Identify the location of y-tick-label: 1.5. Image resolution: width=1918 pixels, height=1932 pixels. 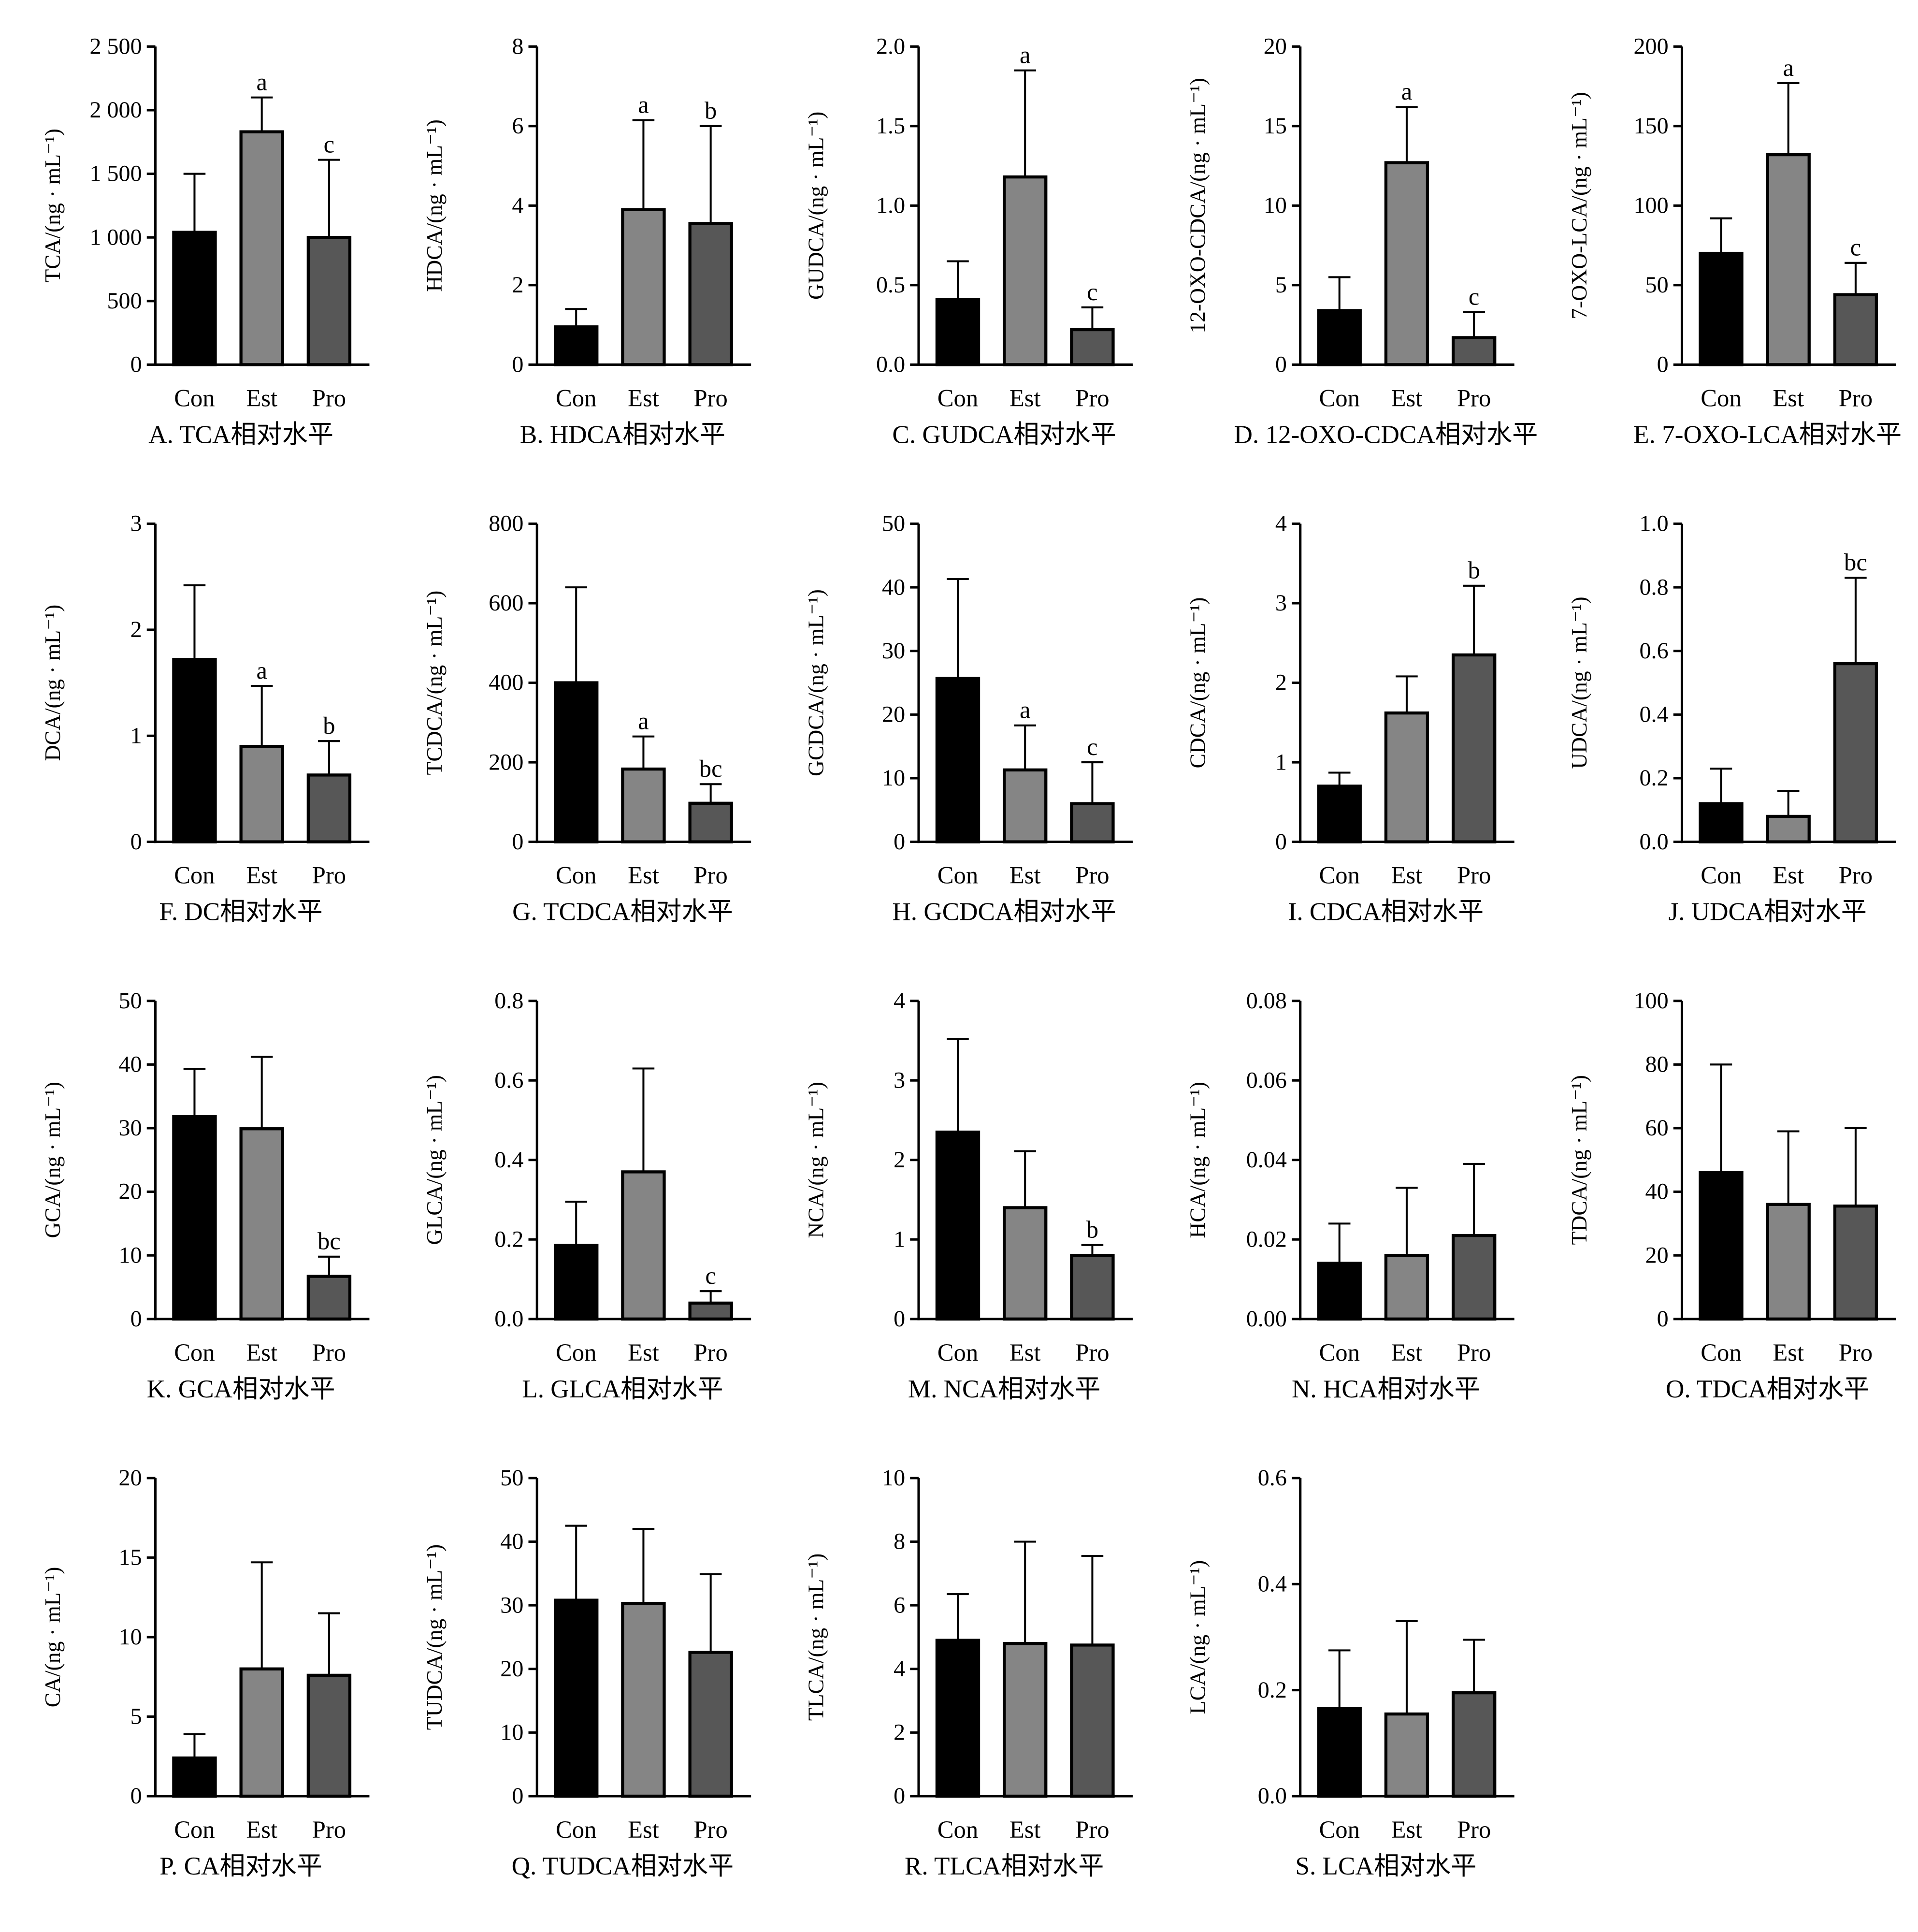
(890, 126).